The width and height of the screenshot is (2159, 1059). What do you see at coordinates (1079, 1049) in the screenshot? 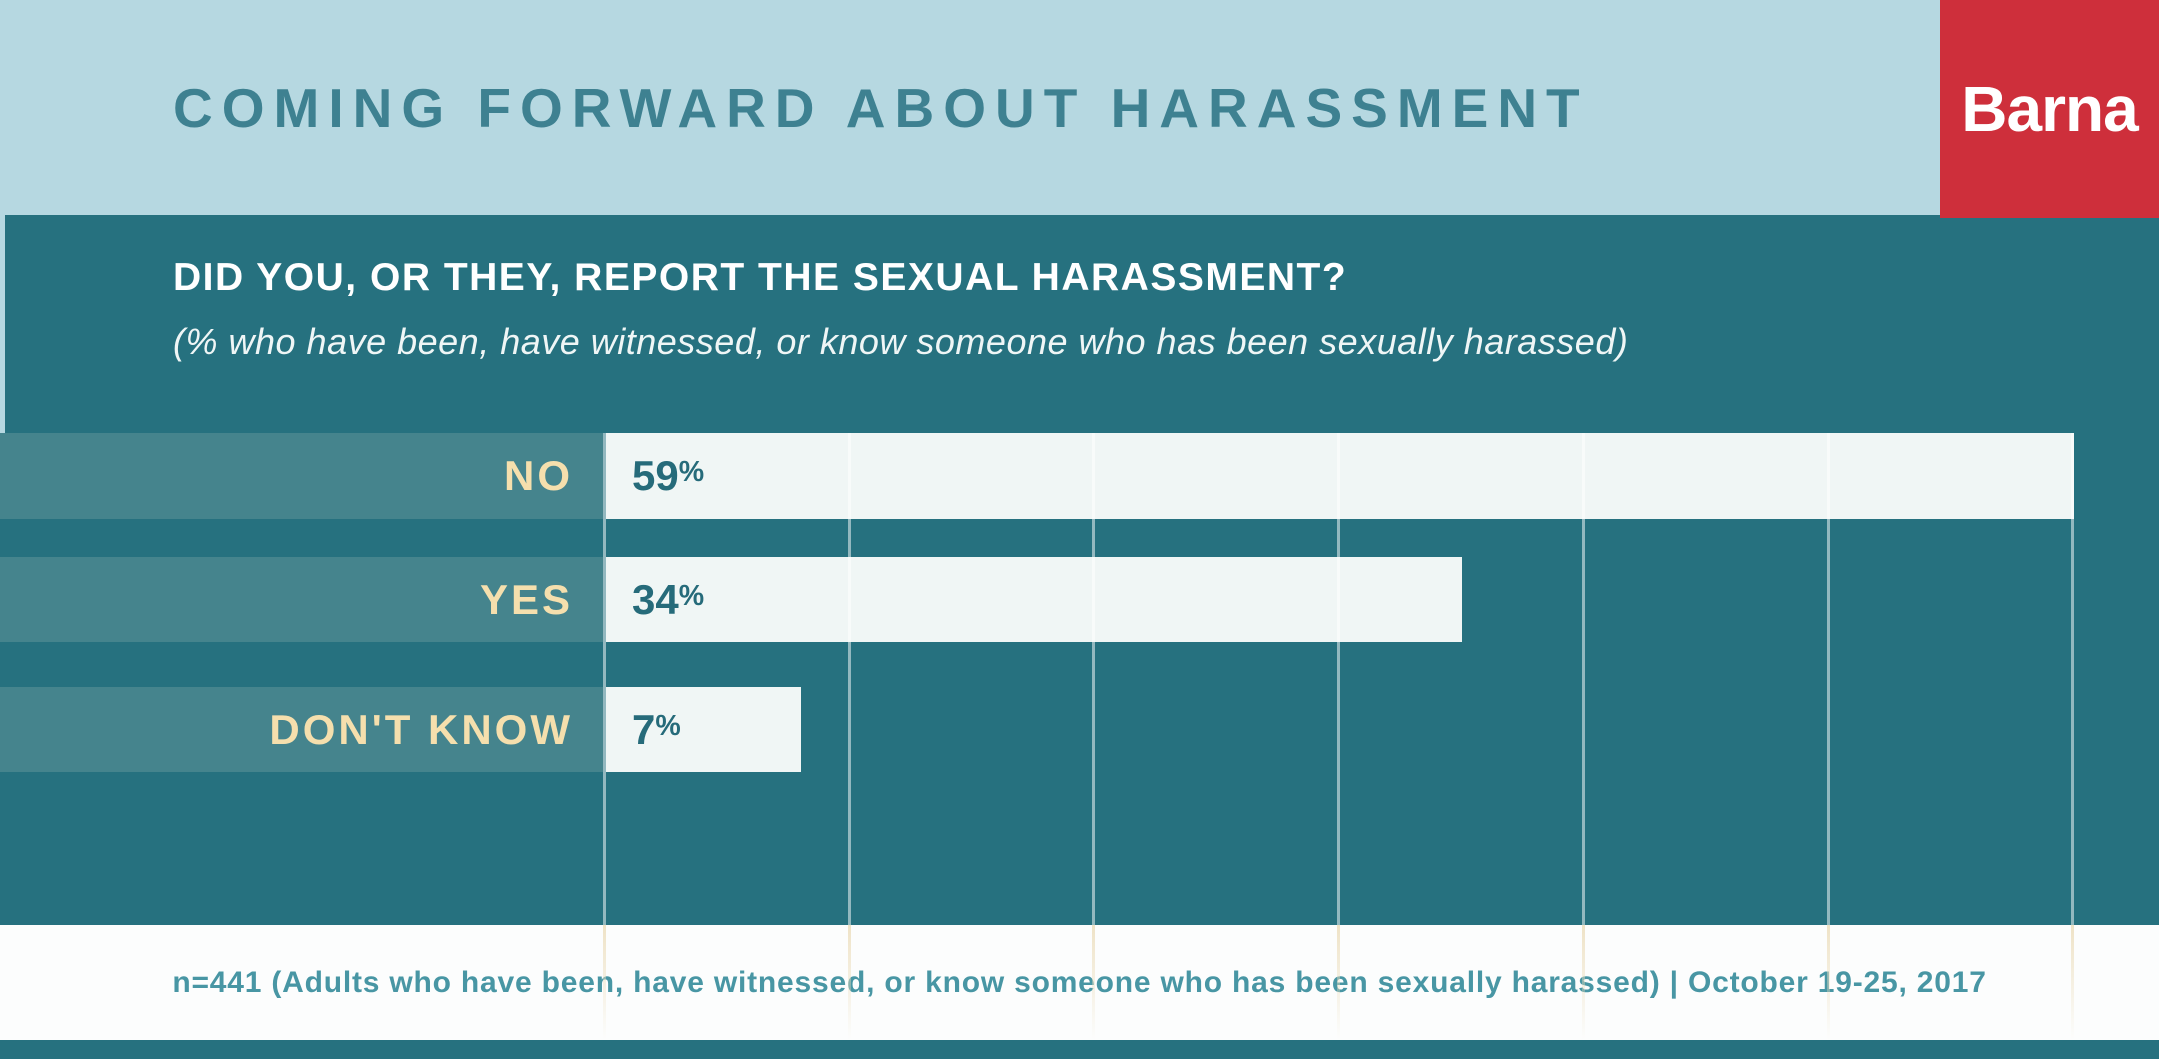
I see `bottom-stripe` at bounding box center [1079, 1049].